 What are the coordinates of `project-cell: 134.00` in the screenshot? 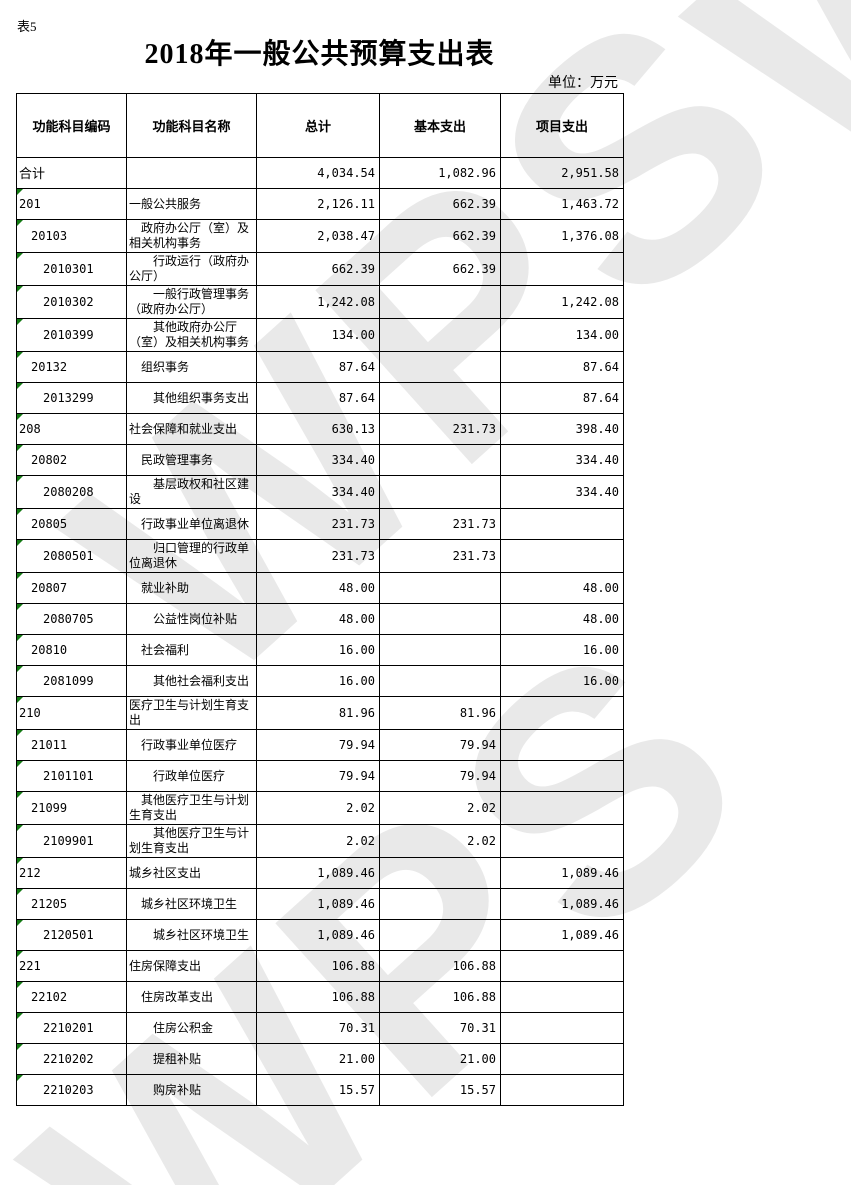 It's located at (562, 335).